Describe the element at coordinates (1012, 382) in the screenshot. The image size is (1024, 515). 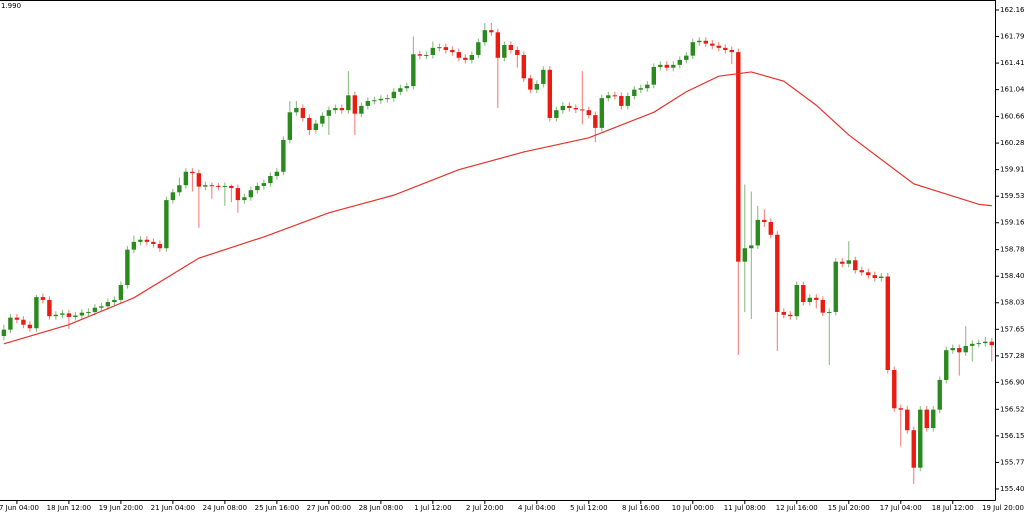
I see `y-tick-label: 156.905` at that location.